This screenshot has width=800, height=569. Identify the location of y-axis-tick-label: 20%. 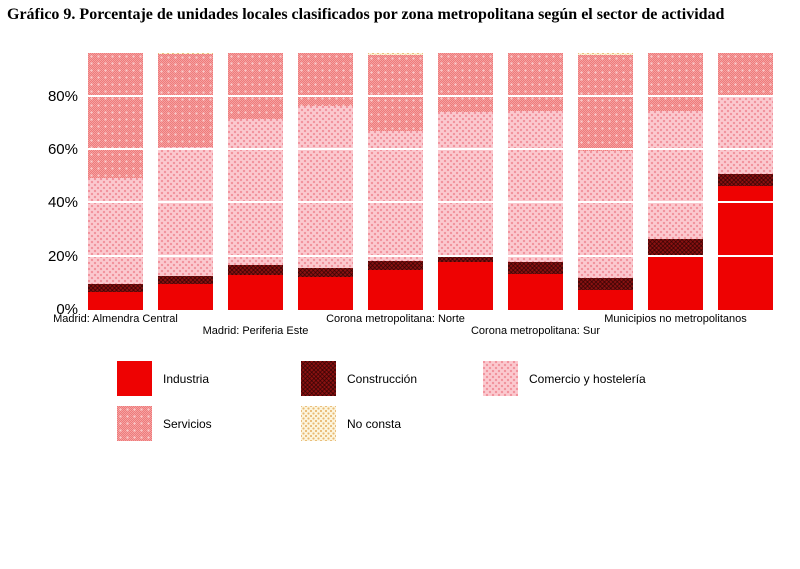
(62, 256).